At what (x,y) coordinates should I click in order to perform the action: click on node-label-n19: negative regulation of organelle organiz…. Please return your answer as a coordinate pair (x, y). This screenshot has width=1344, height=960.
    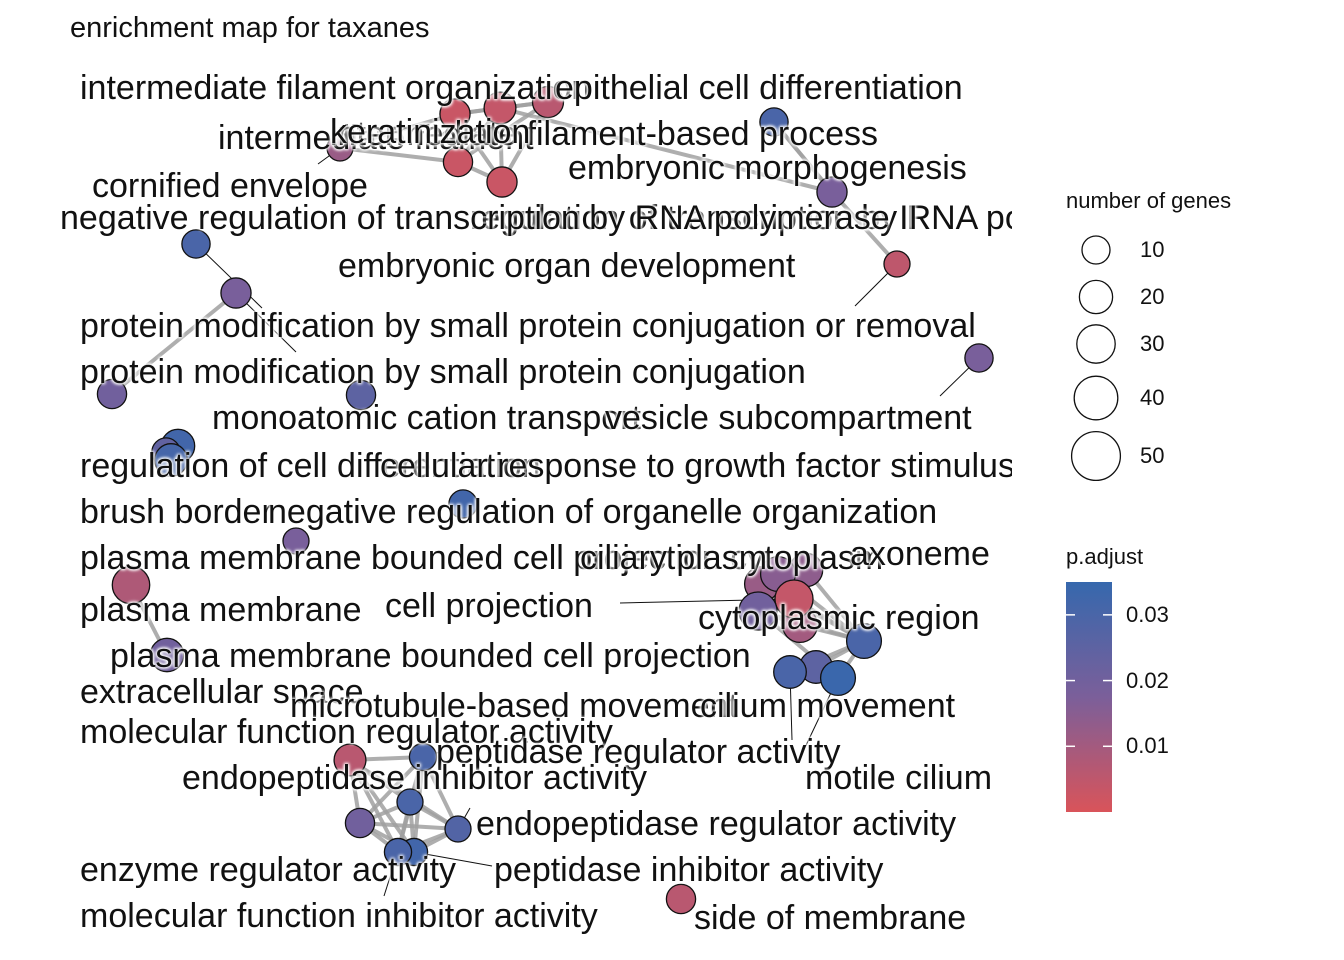
    Looking at the image, I should click on (603, 512).